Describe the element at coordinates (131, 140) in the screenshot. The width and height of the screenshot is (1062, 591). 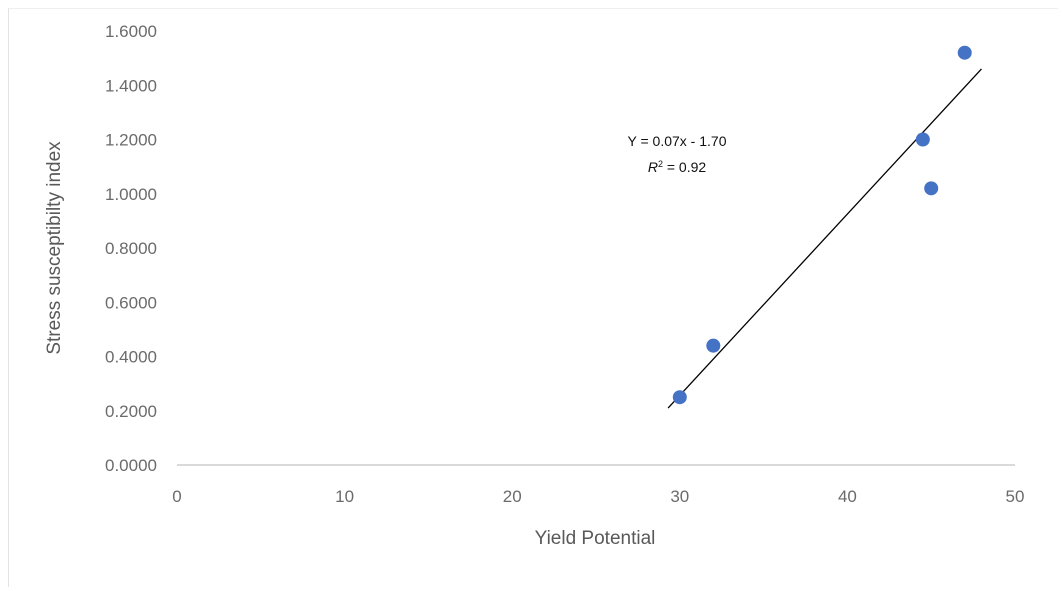
I see `y-tick-label: 1.2000` at that location.